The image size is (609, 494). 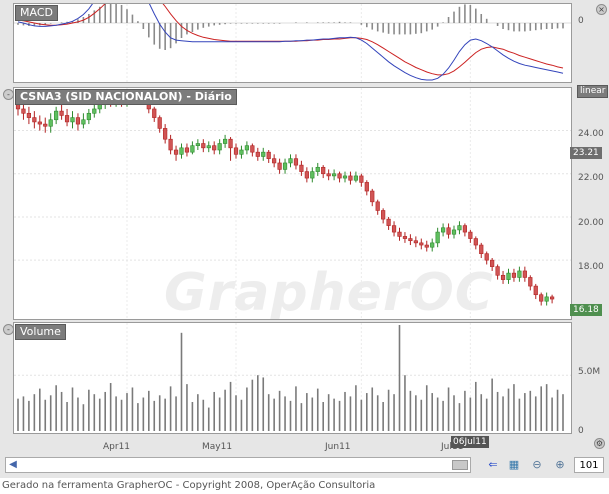 What do you see at coordinates (586, 310) in the screenshot?
I see `last-price-box: 16.18` at bounding box center [586, 310].